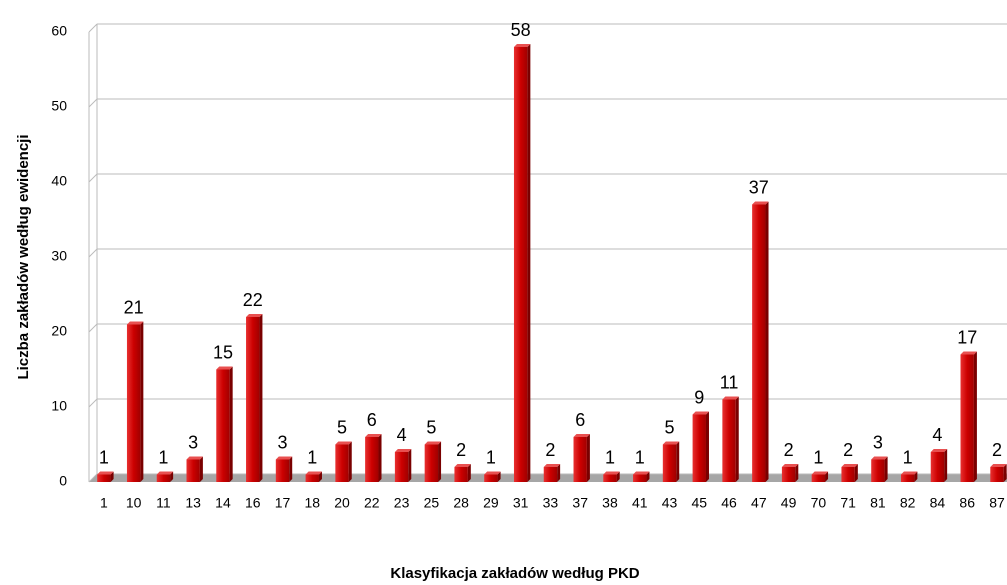  What do you see at coordinates (908, 503) in the screenshot?
I see `x-tick-label: 82` at bounding box center [908, 503].